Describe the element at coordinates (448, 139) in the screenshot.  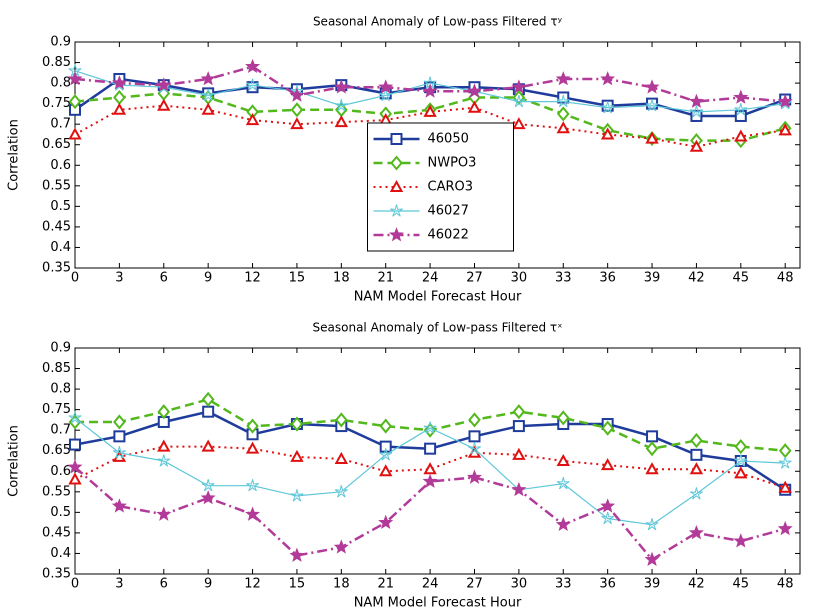
I see `legend-label: 46050` at that location.